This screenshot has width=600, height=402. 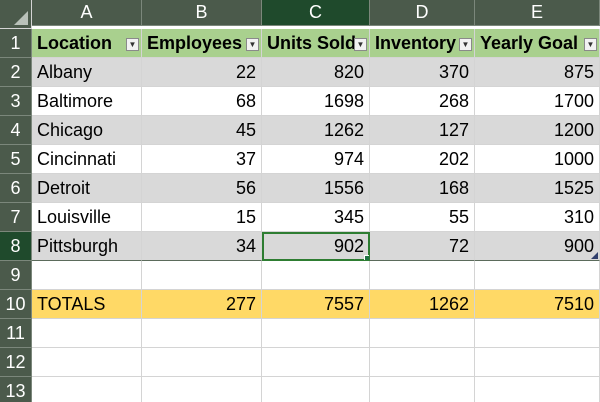 What do you see at coordinates (87, 188) in the screenshot?
I see `cell-location: Detroit` at bounding box center [87, 188].